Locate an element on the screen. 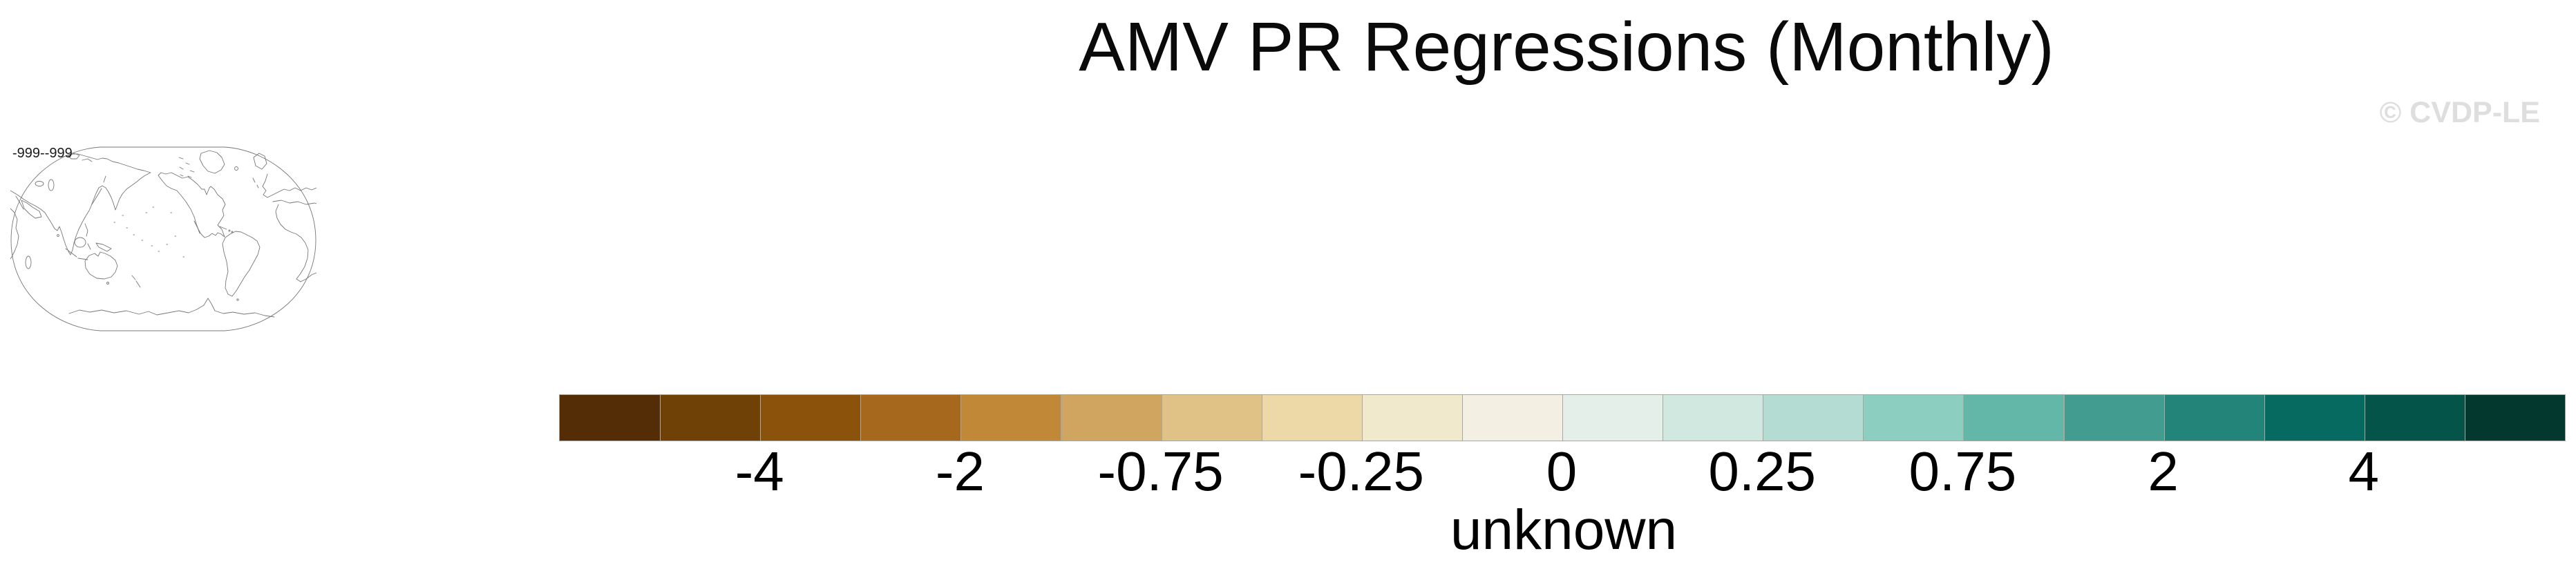 The height and width of the screenshot is (569, 2576). colorbar-tick-label: 0.25 is located at coordinates (1762, 471).